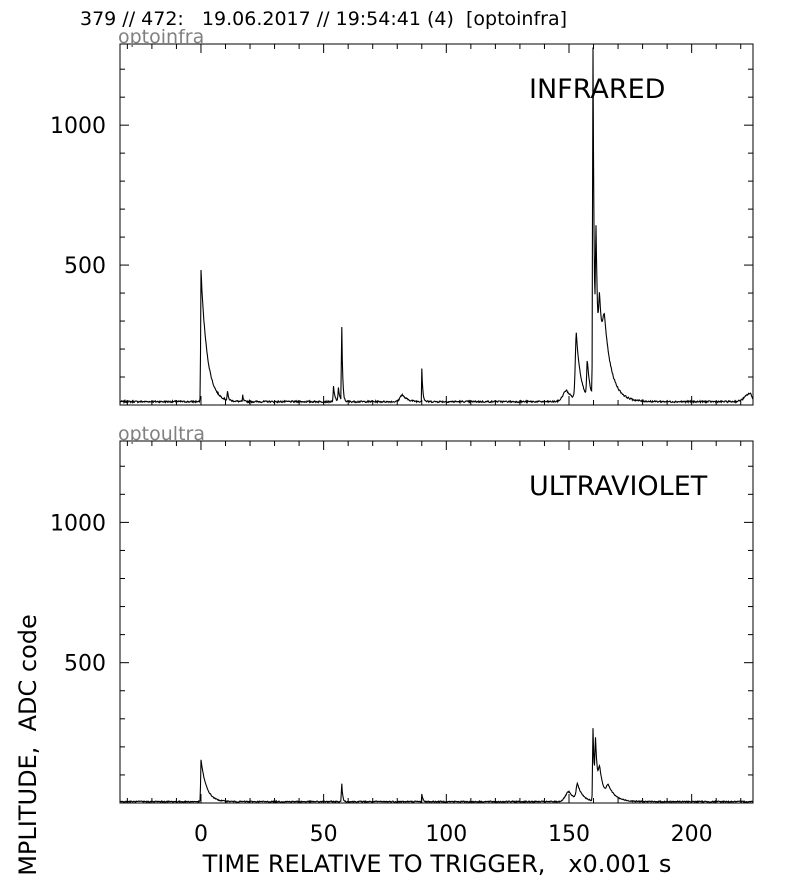 The image size is (792, 882). I want to click on x-tick-label: 200, so click(692, 834).